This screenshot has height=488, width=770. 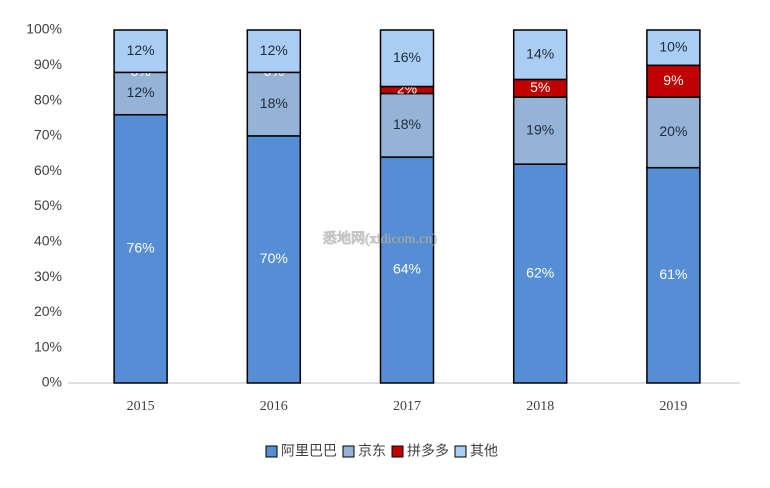 I want to click on data-label: 61%, so click(x=673, y=274).